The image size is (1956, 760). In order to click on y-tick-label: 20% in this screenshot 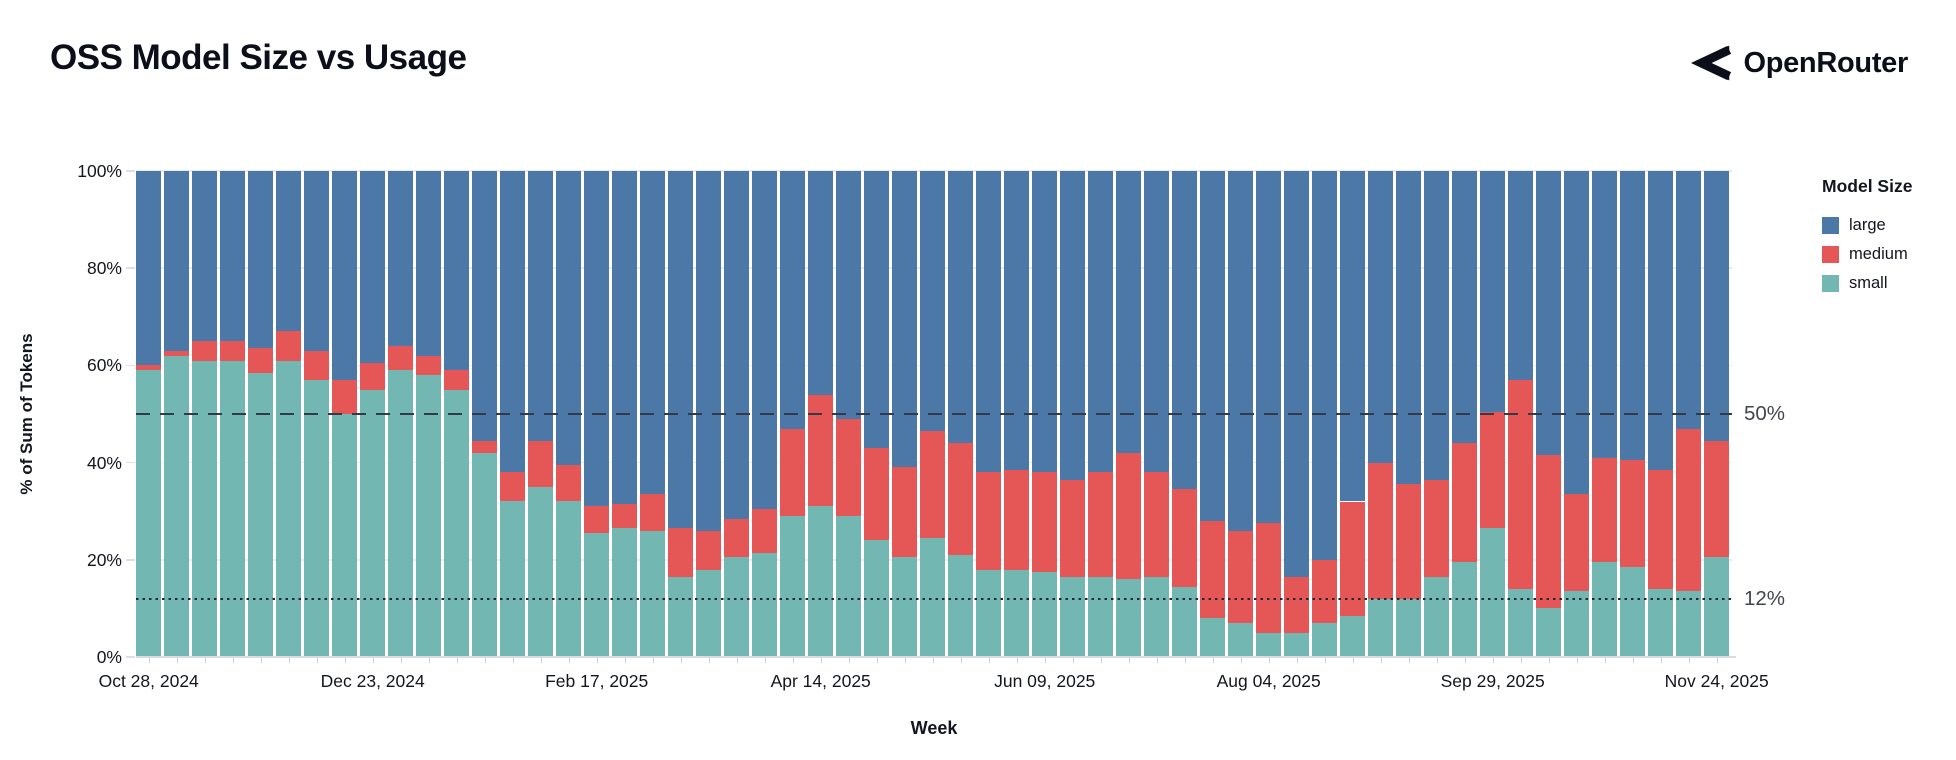, I will do `click(104, 559)`.